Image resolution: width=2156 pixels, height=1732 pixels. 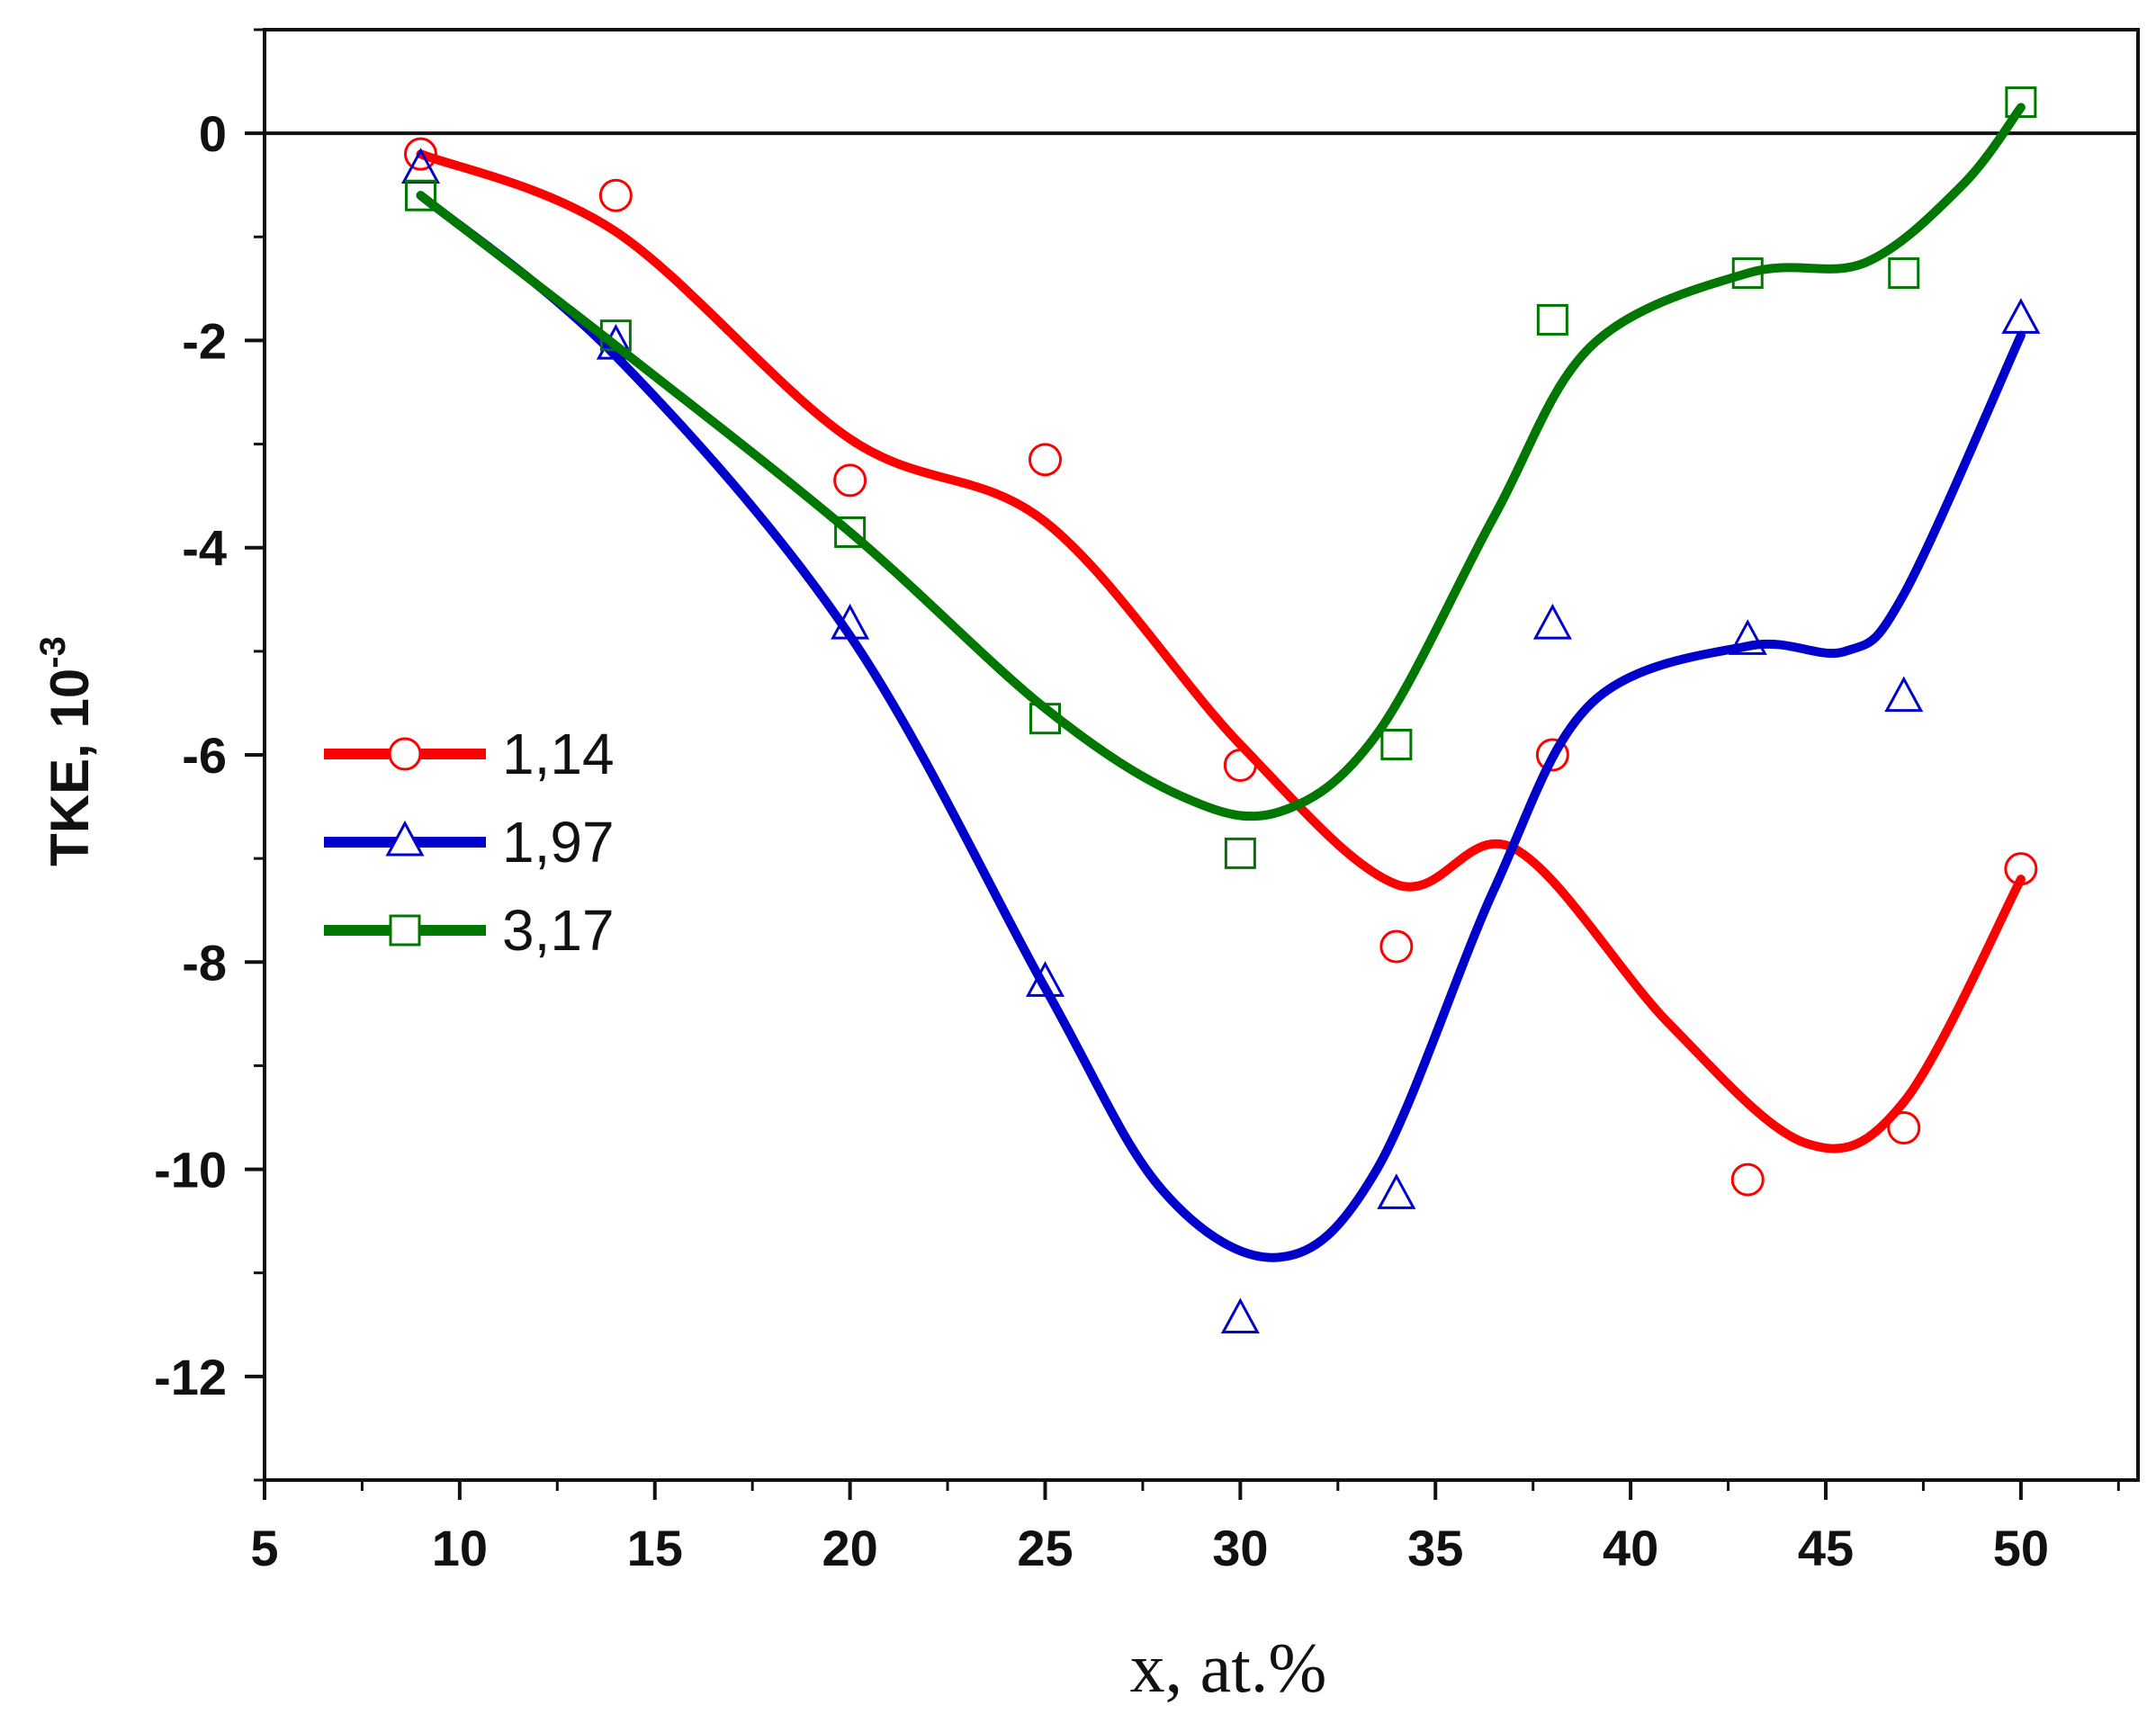 I want to click on y-axis-label: TKE, 10, so click(x=70, y=767).